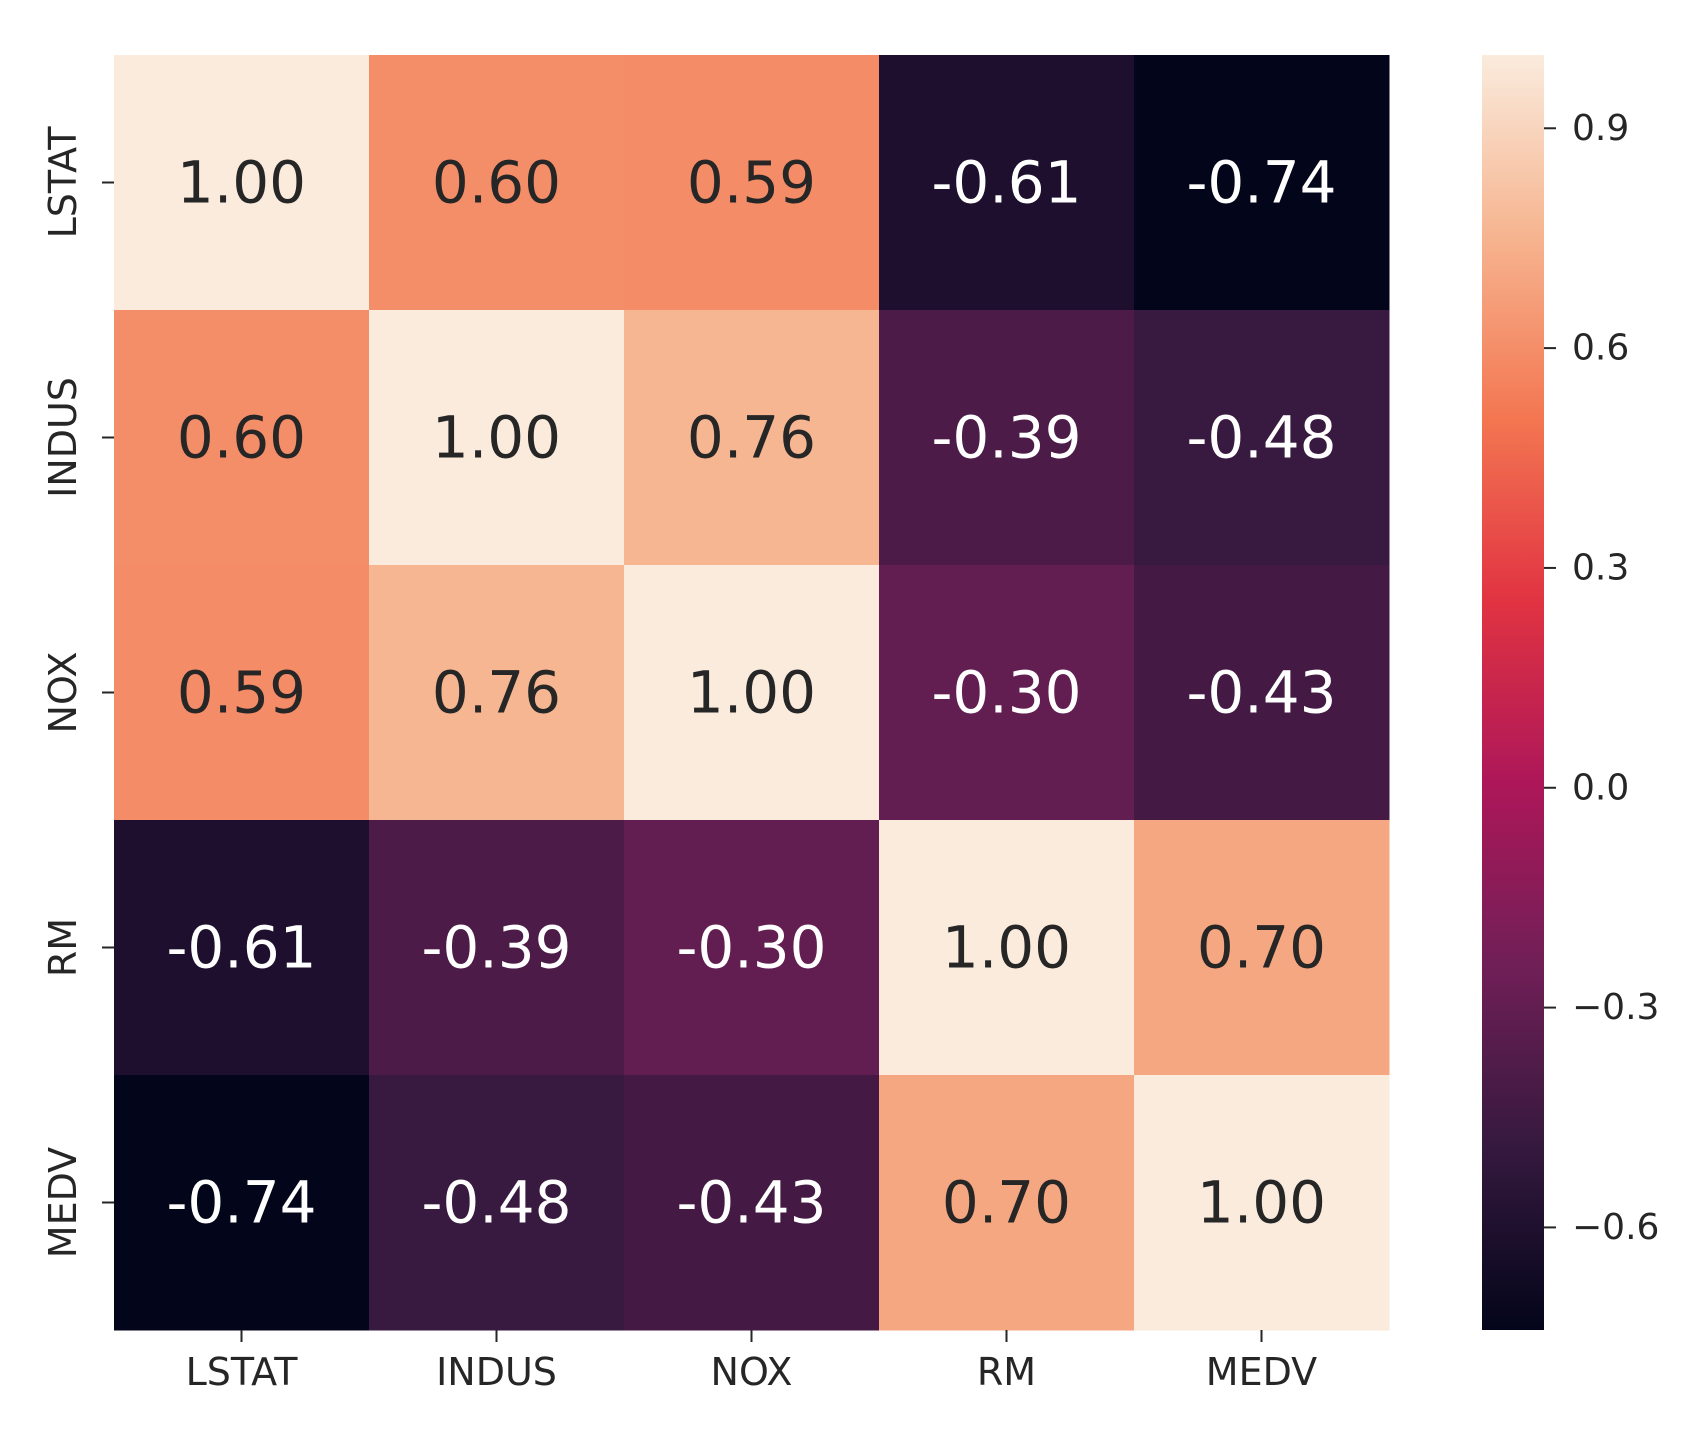 This screenshot has width=1696, height=1440. What do you see at coordinates (1600, 348) in the screenshot?
I see `colorbar-tick-label: 0.6` at bounding box center [1600, 348].